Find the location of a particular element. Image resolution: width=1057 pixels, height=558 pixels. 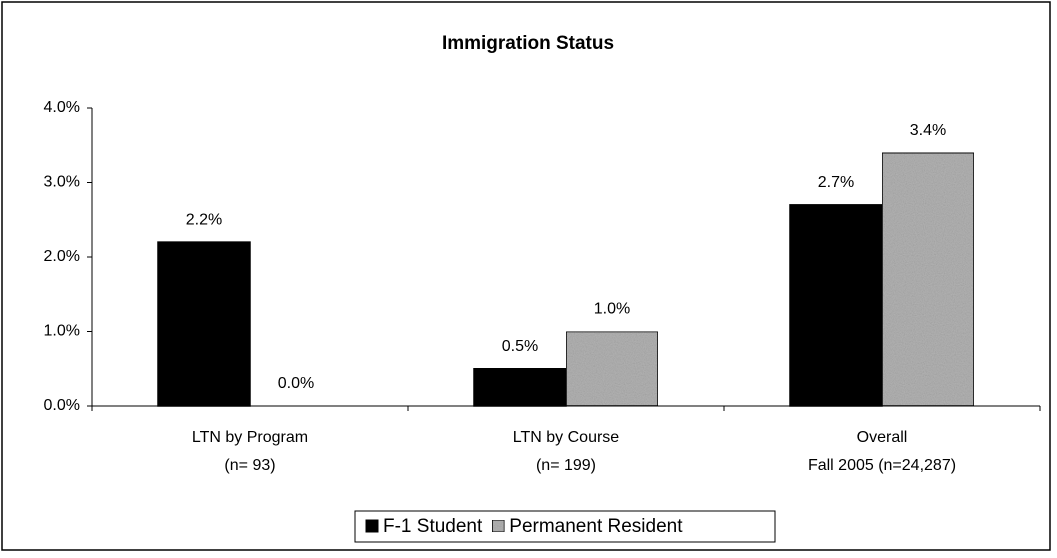

value-label: 0.5% is located at coordinates (520, 346).